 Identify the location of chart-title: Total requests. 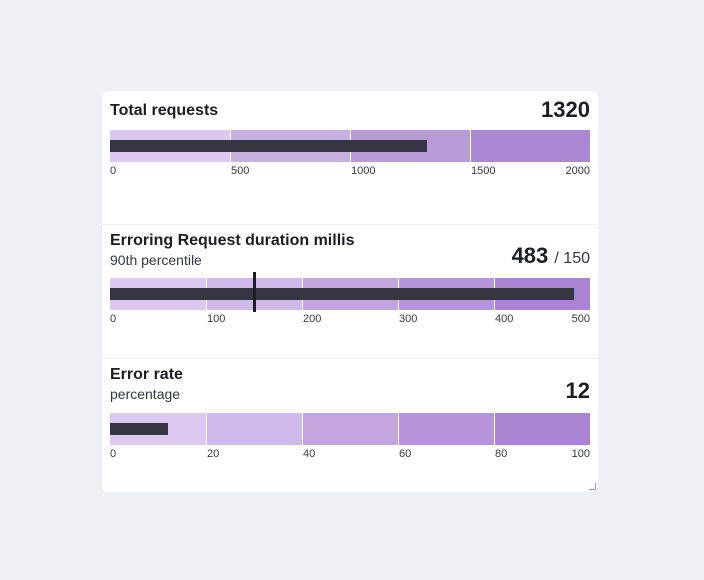
(164, 110).